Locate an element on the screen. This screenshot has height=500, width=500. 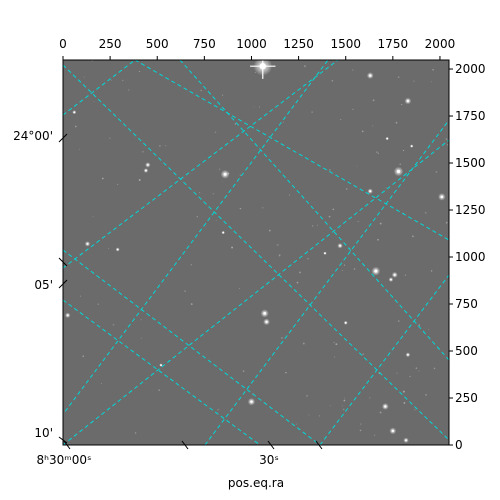
x-tick-label: 1000 is located at coordinates (251, 44).